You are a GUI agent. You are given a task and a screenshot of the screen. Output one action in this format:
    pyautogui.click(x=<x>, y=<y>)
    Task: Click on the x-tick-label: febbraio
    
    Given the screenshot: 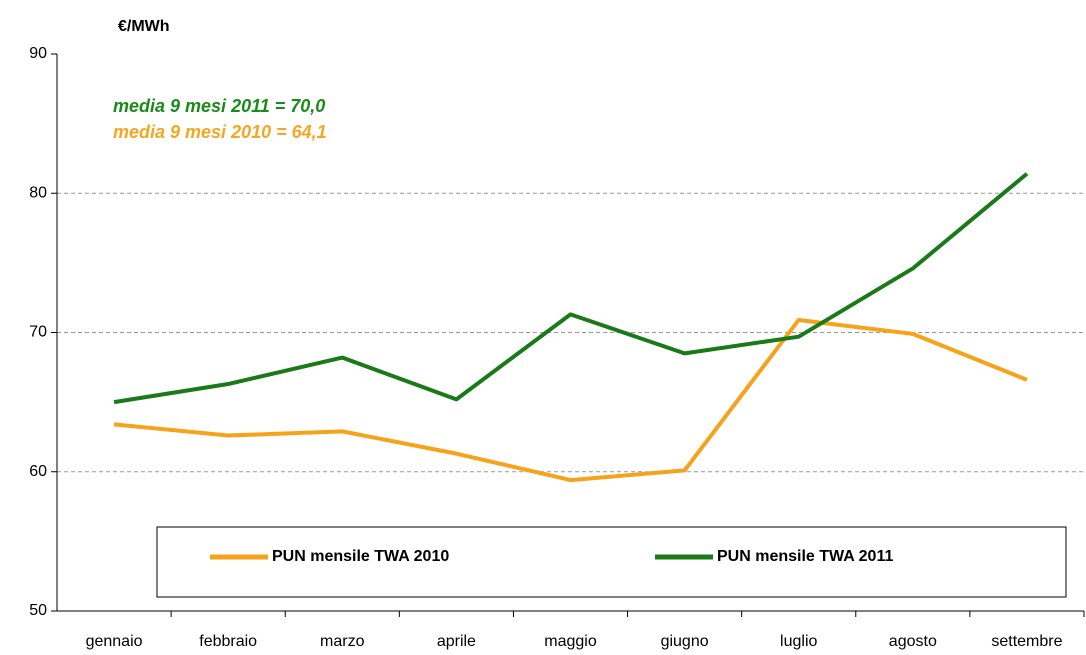 What is the action you would take?
    pyautogui.click(x=228, y=641)
    